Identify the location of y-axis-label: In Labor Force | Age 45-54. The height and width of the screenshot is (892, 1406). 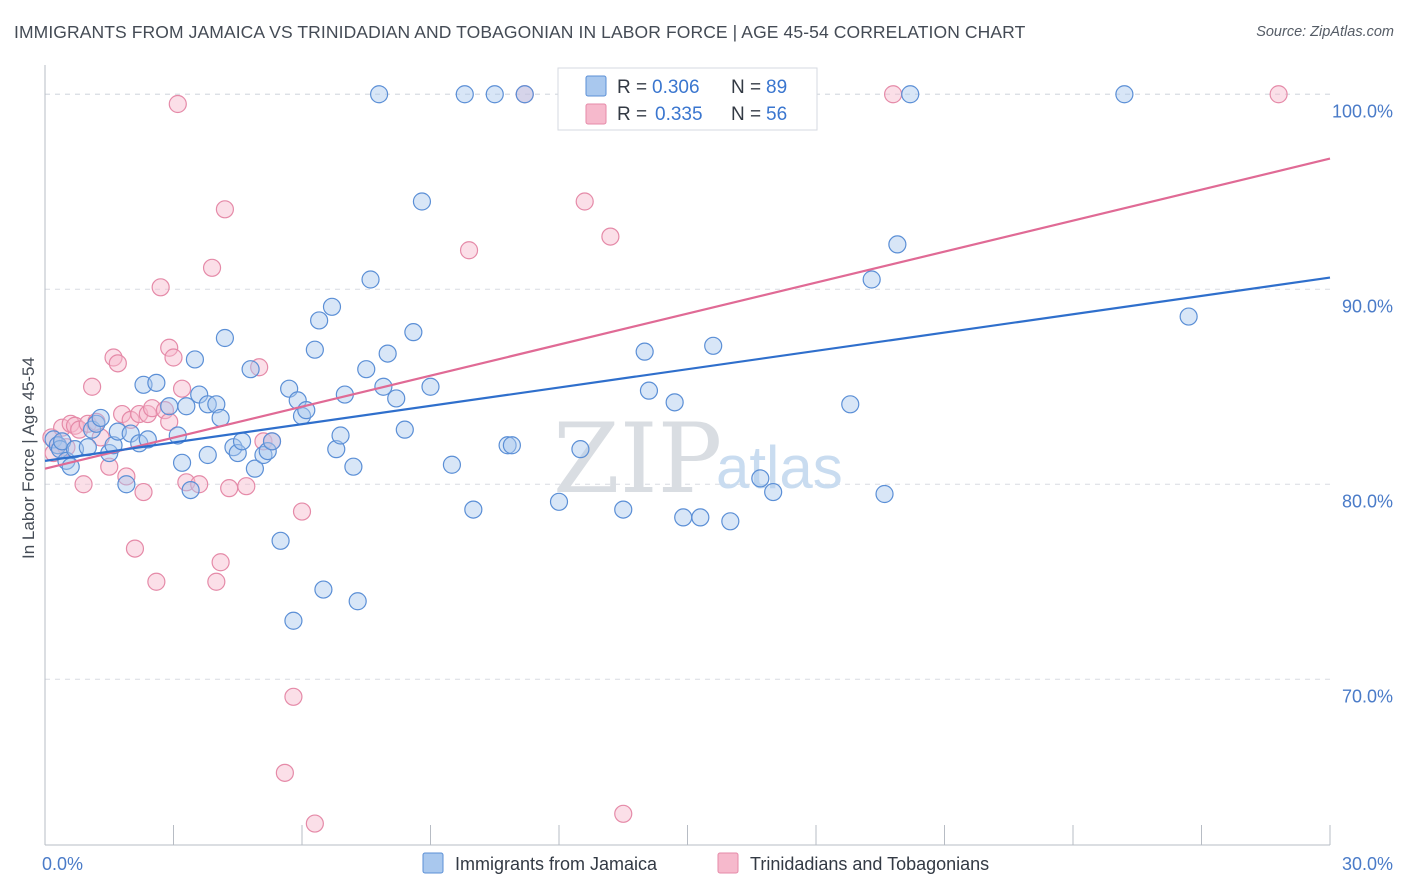
(28, 458).